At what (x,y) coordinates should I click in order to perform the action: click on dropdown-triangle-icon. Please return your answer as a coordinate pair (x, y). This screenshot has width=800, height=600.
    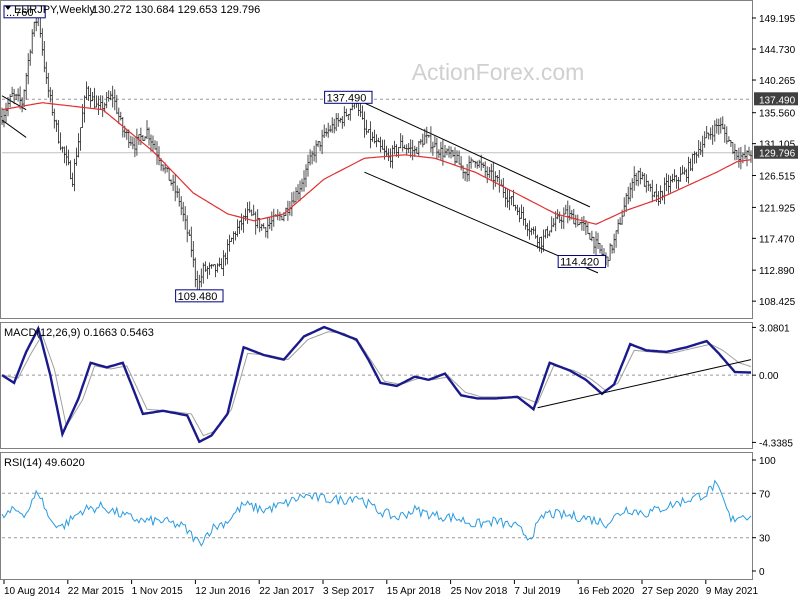
    Looking at the image, I should click on (8, 8).